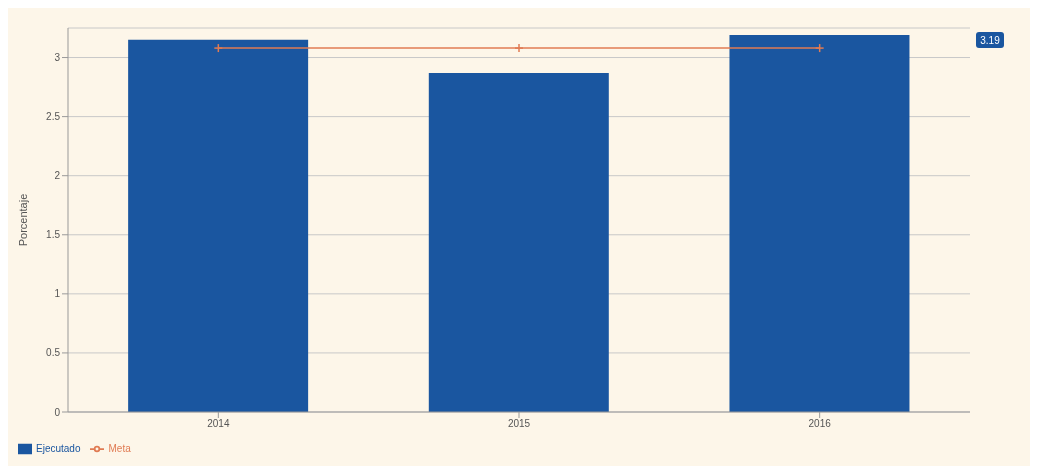 This screenshot has height=474, width=1038. Describe the element at coordinates (218, 424) in the screenshot. I see `x-tick-label: 2014` at that location.